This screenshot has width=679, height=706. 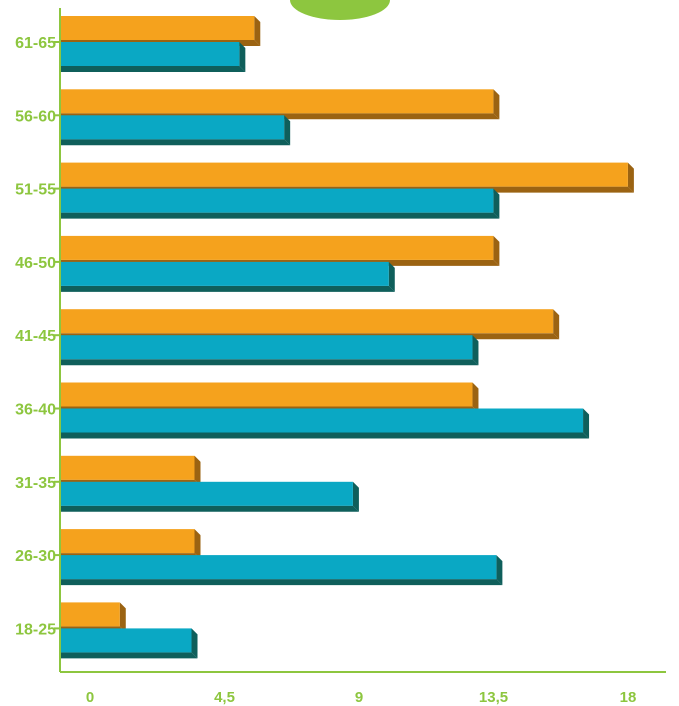 What do you see at coordinates (35, 43) in the screenshot?
I see `category-label: 61-65` at bounding box center [35, 43].